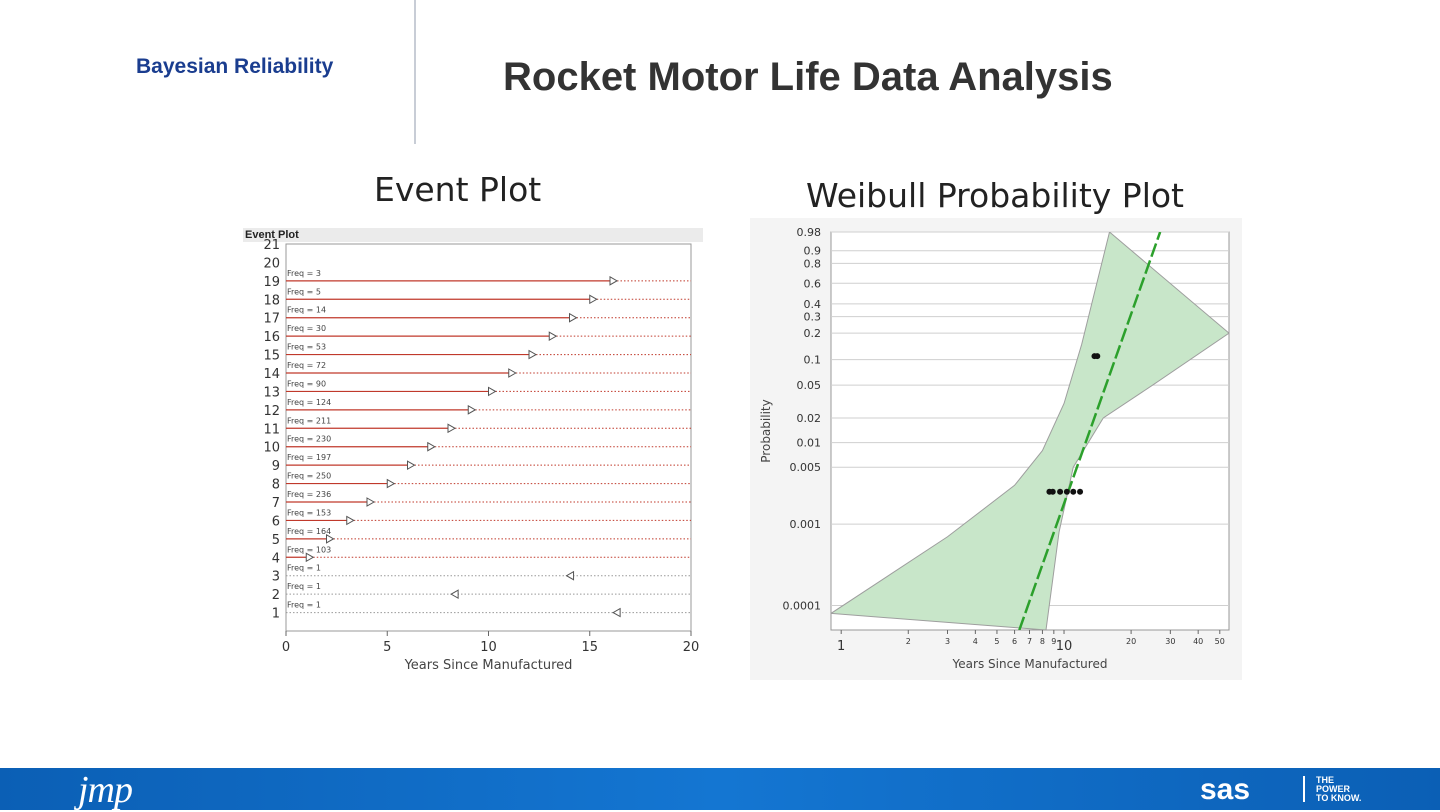 Image resolution: width=1440 pixels, height=812 pixels. I want to click on y-tick-label: 0.01, so click(809, 443).